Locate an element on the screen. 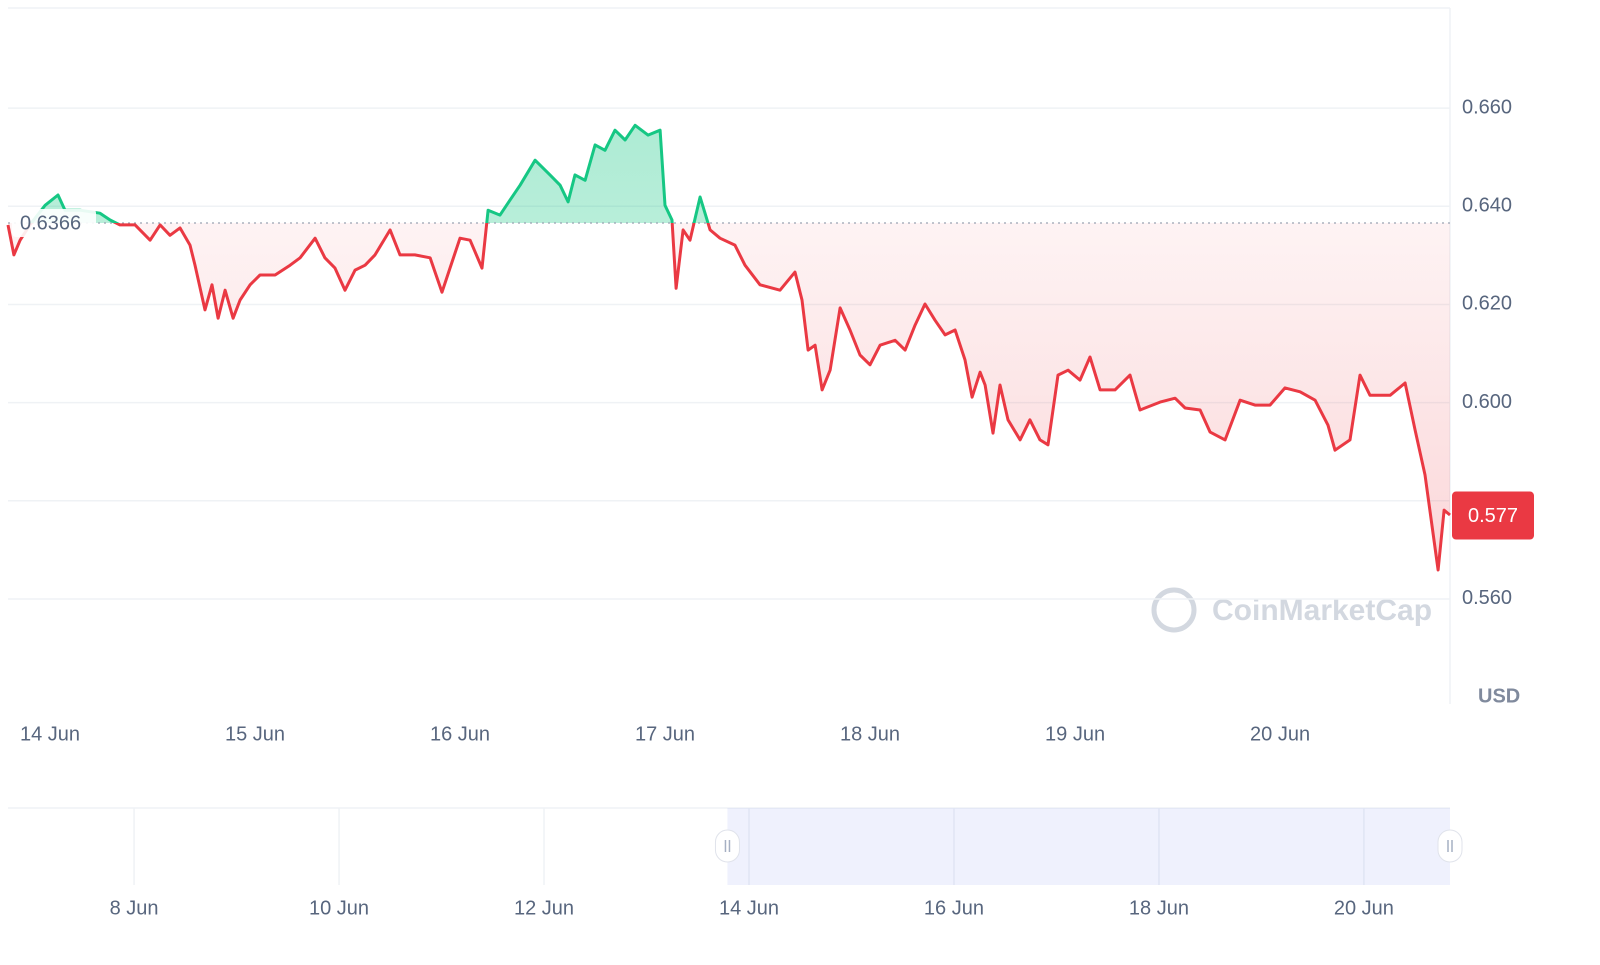  current-price-box is located at coordinates (1493, 515).